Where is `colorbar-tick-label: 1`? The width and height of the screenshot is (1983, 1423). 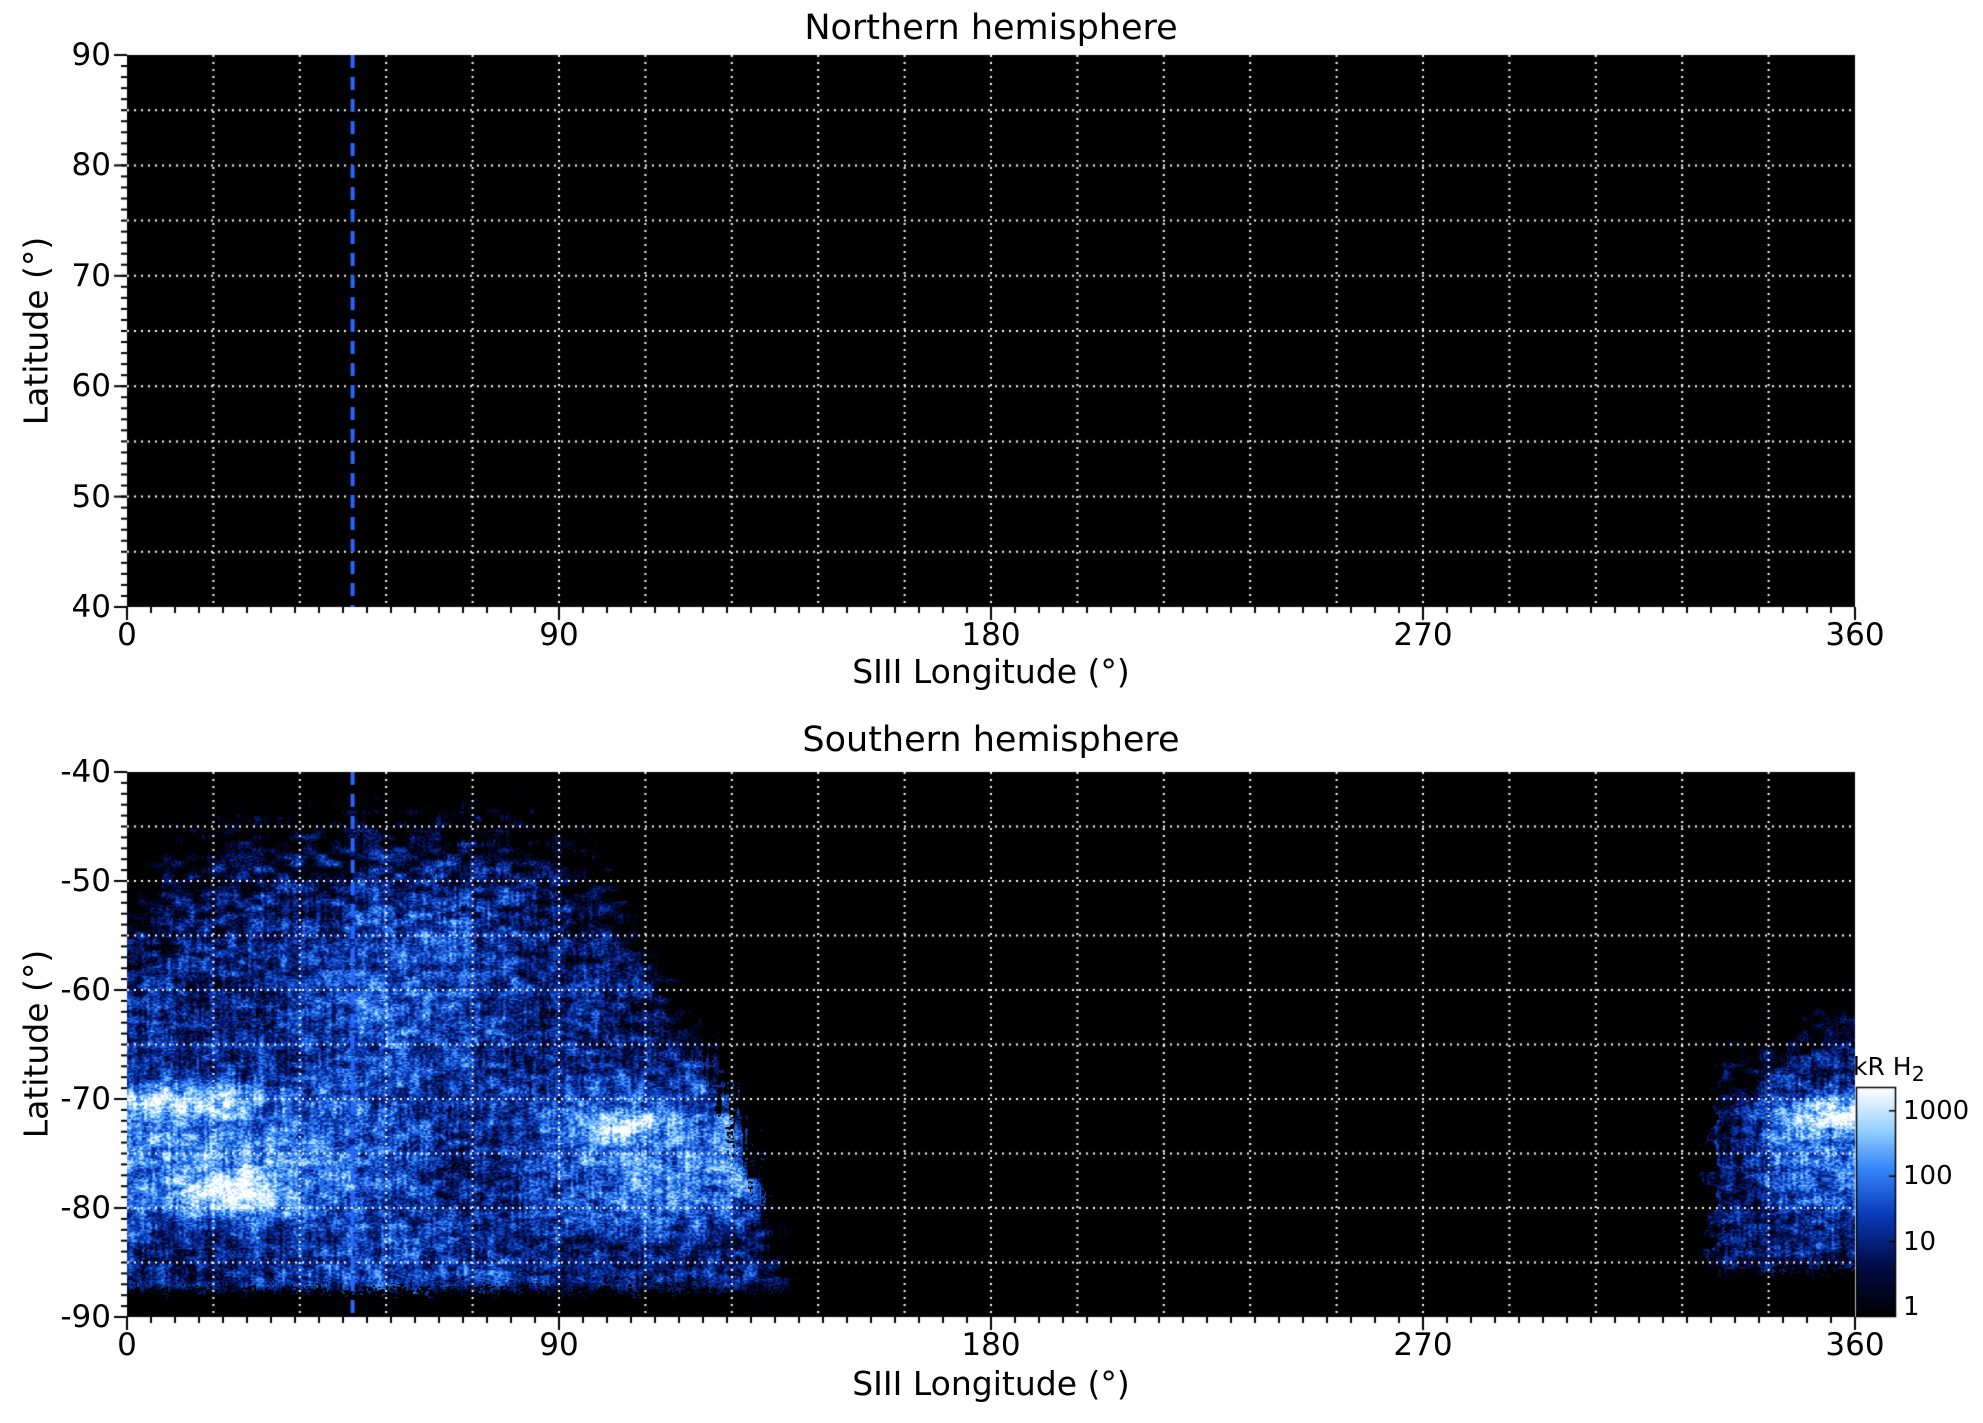
colorbar-tick-label: 1 is located at coordinates (1911, 1307).